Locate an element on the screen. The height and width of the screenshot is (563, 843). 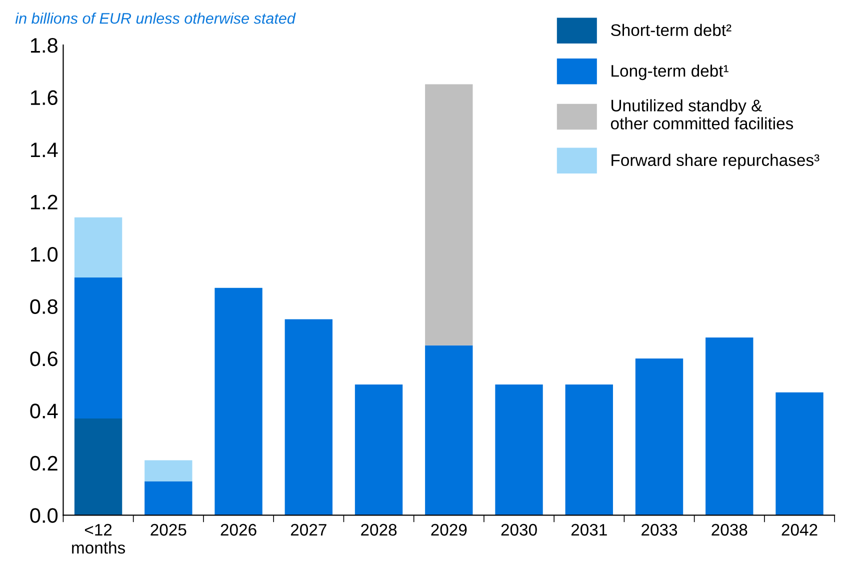
x-tick-label: 2028 is located at coordinates (379, 530).